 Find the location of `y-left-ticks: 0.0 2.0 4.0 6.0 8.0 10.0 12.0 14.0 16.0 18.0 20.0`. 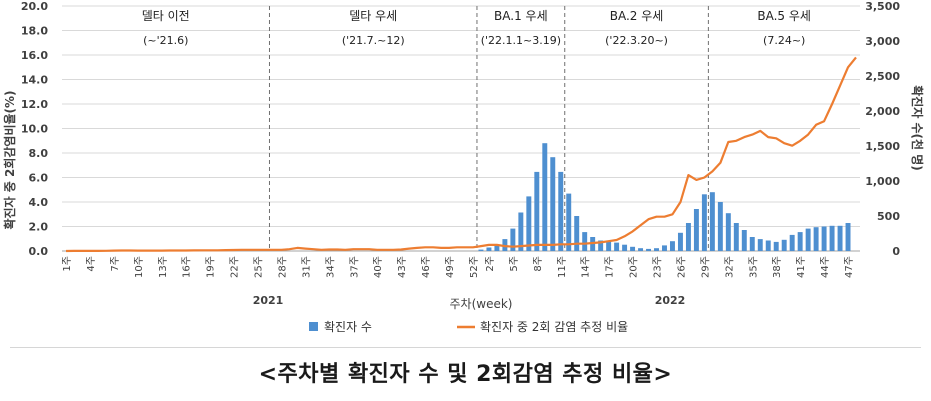

y-left-ticks: 0.0 2.0 4.0 6.0 8.0 10.0 12.0 14.0 16.0 18.0 20.0 is located at coordinates (34, 129).